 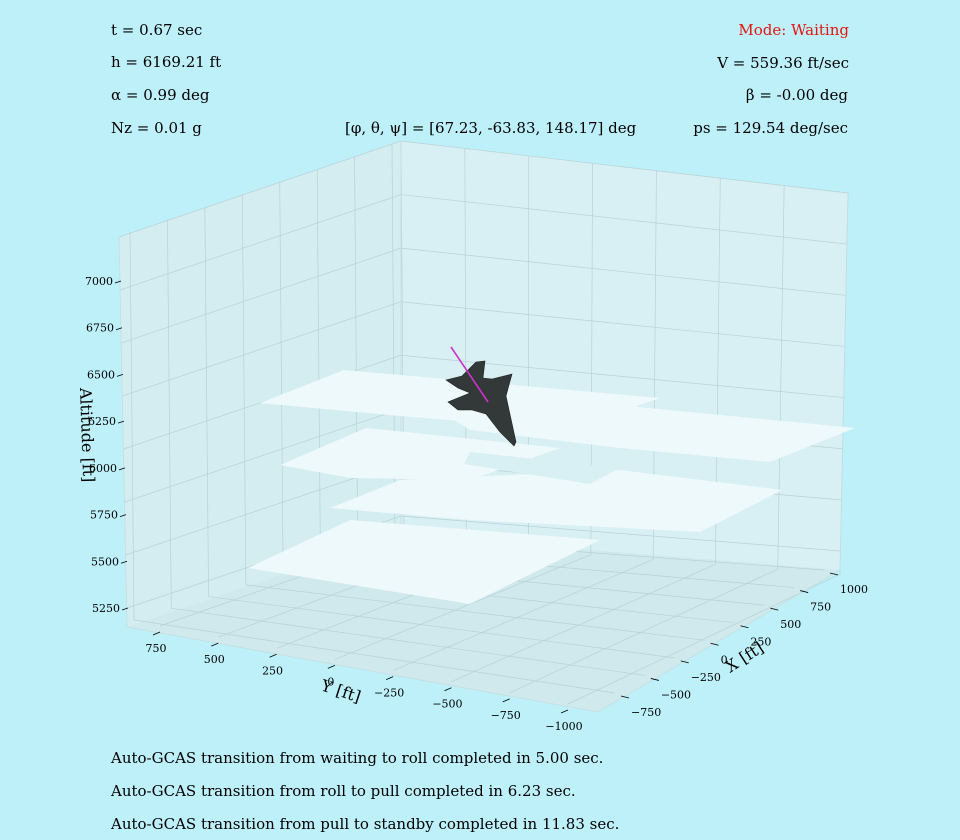 I want to click on y-tick-label: −1000, so click(x=563, y=726).